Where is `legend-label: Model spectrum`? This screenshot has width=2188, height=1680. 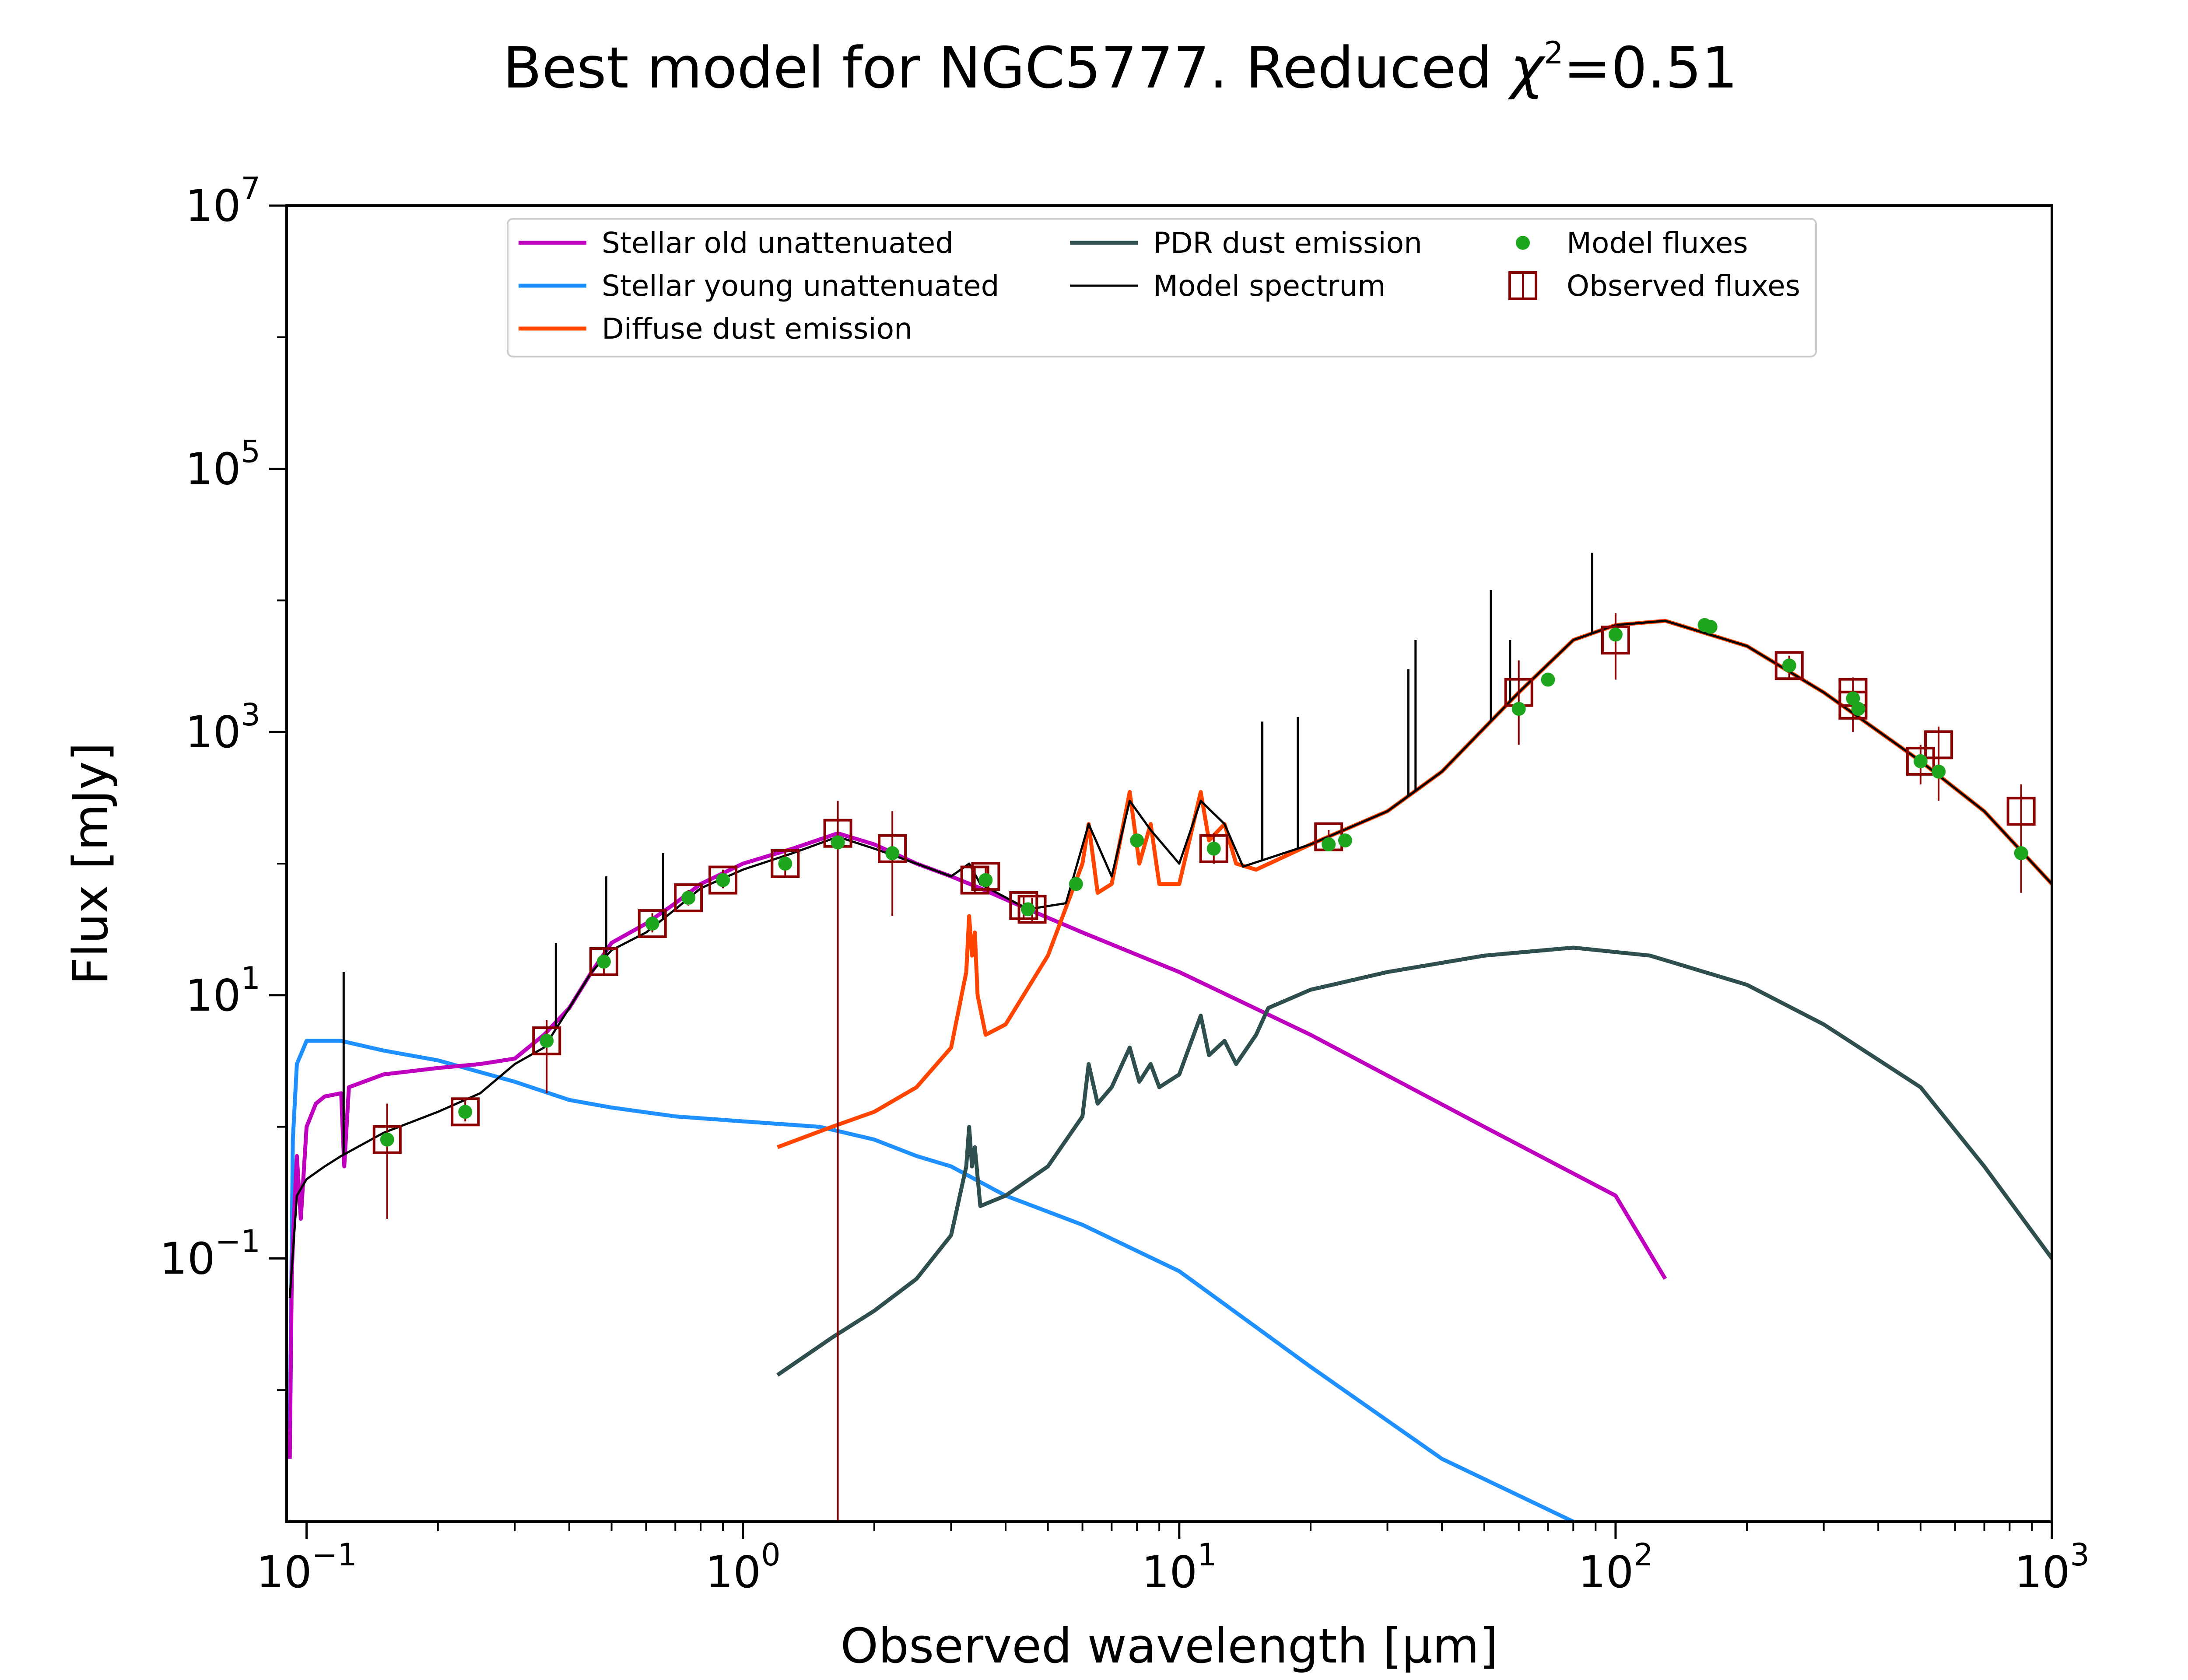 legend-label: Model spectrum is located at coordinates (1269, 286).